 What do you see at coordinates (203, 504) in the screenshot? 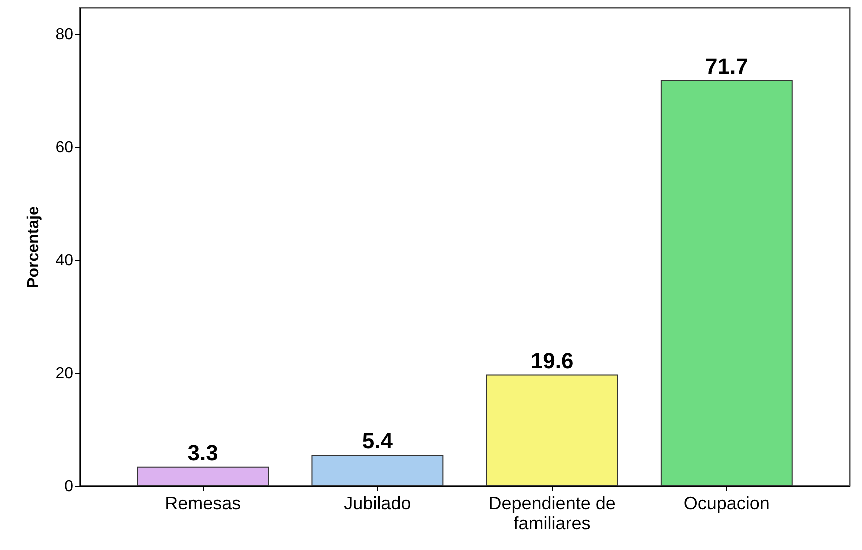
I see `x-tick-label: Remesas` at bounding box center [203, 504].